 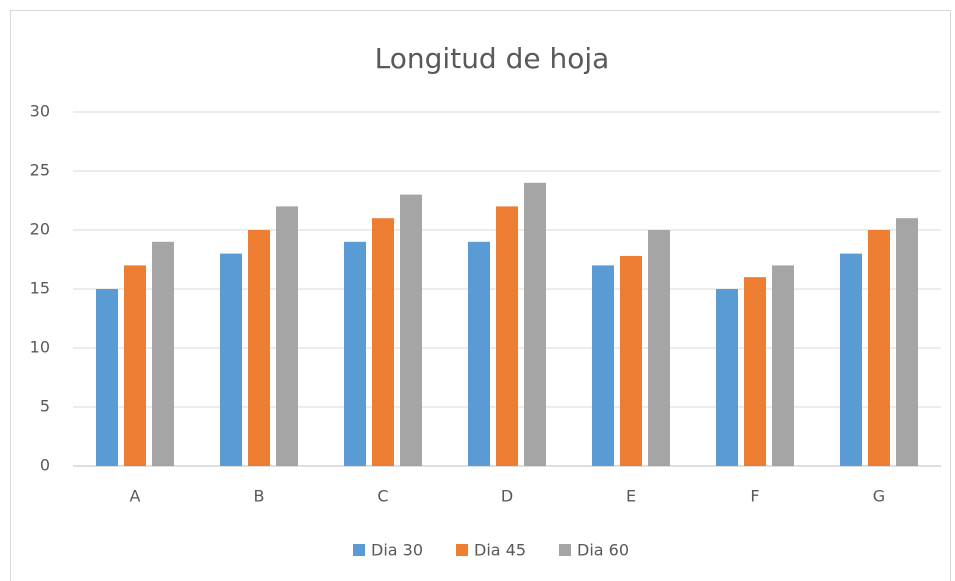 What do you see at coordinates (382, 496) in the screenshot?
I see `x-tick-label: C` at bounding box center [382, 496].